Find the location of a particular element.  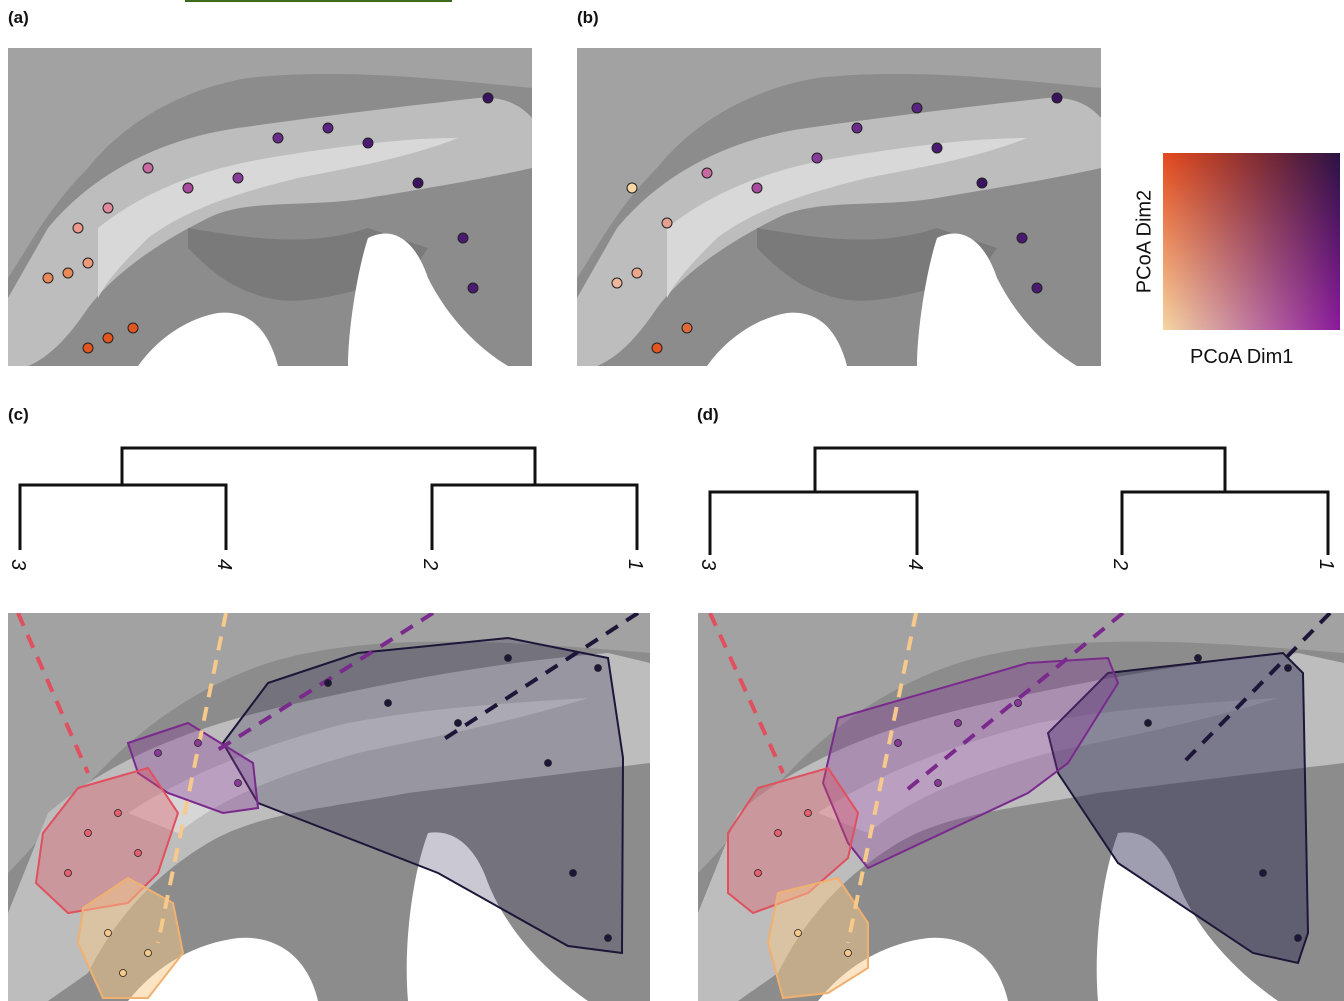

map-b is located at coordinates (839, 207).